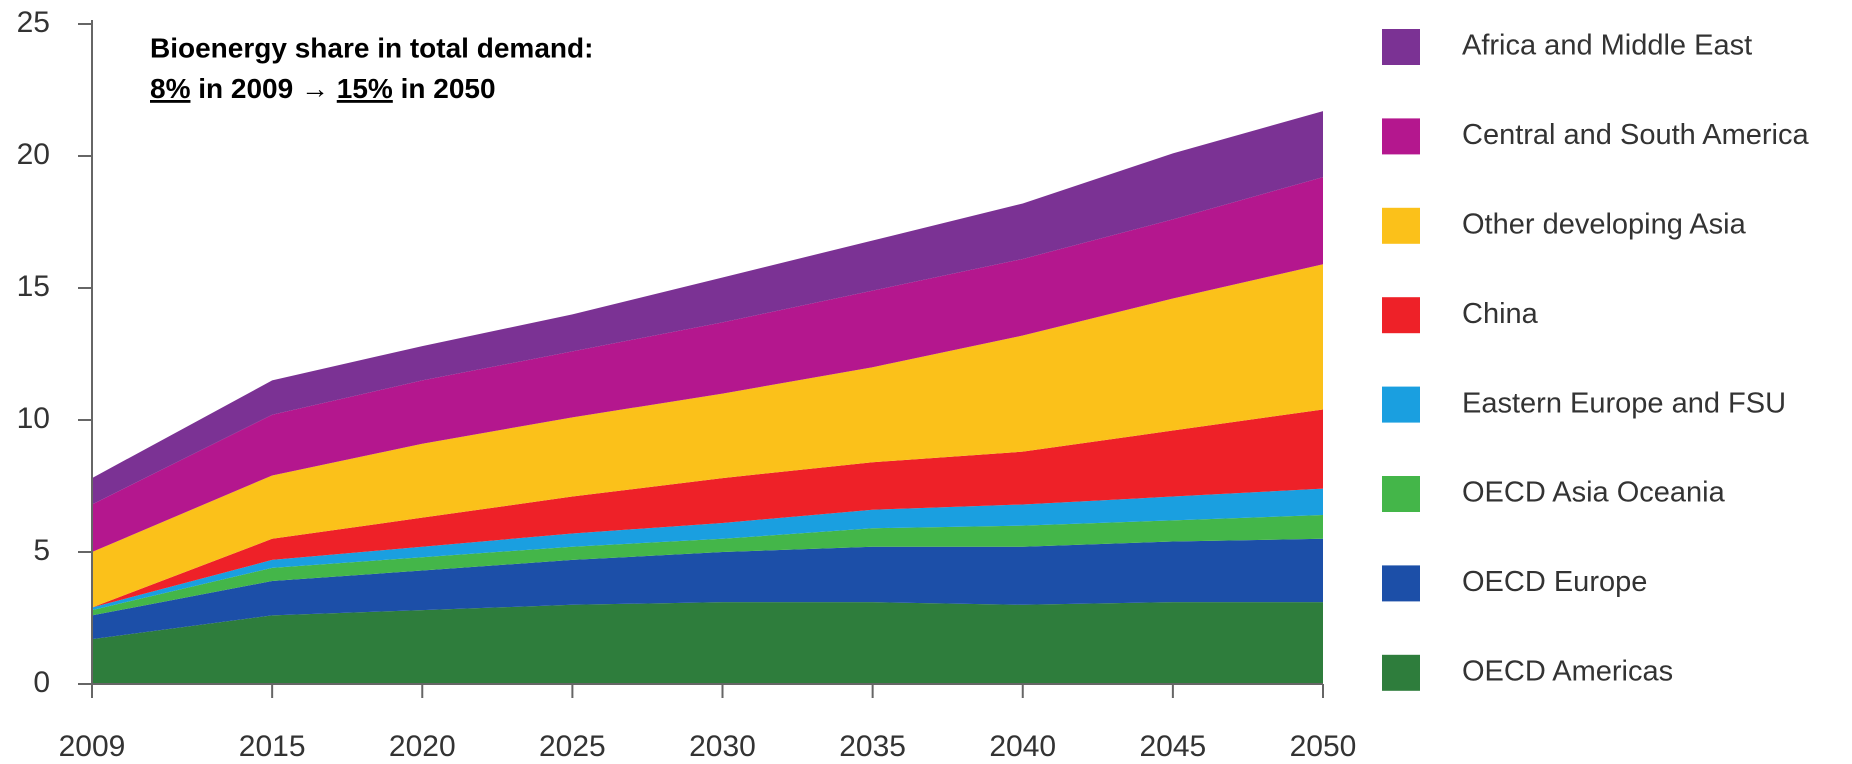 The width and height of the screenshot is (1852, 764). Describe the element at coordinates (33, 418) in the screenshot. I see `y-tick-label: 10` at that location.